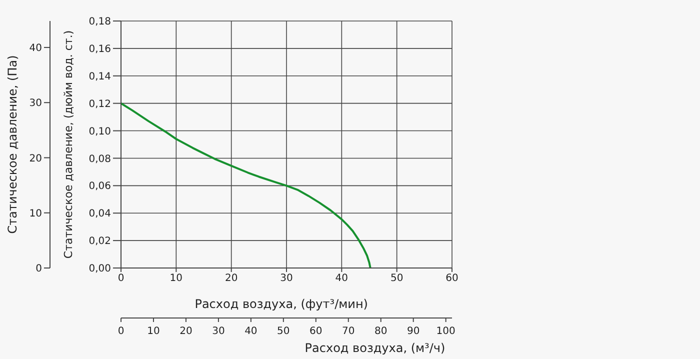 The height and width of the screenshot is (359, 700). I want to click on x2-tick-label: 90, so click(413, 331).